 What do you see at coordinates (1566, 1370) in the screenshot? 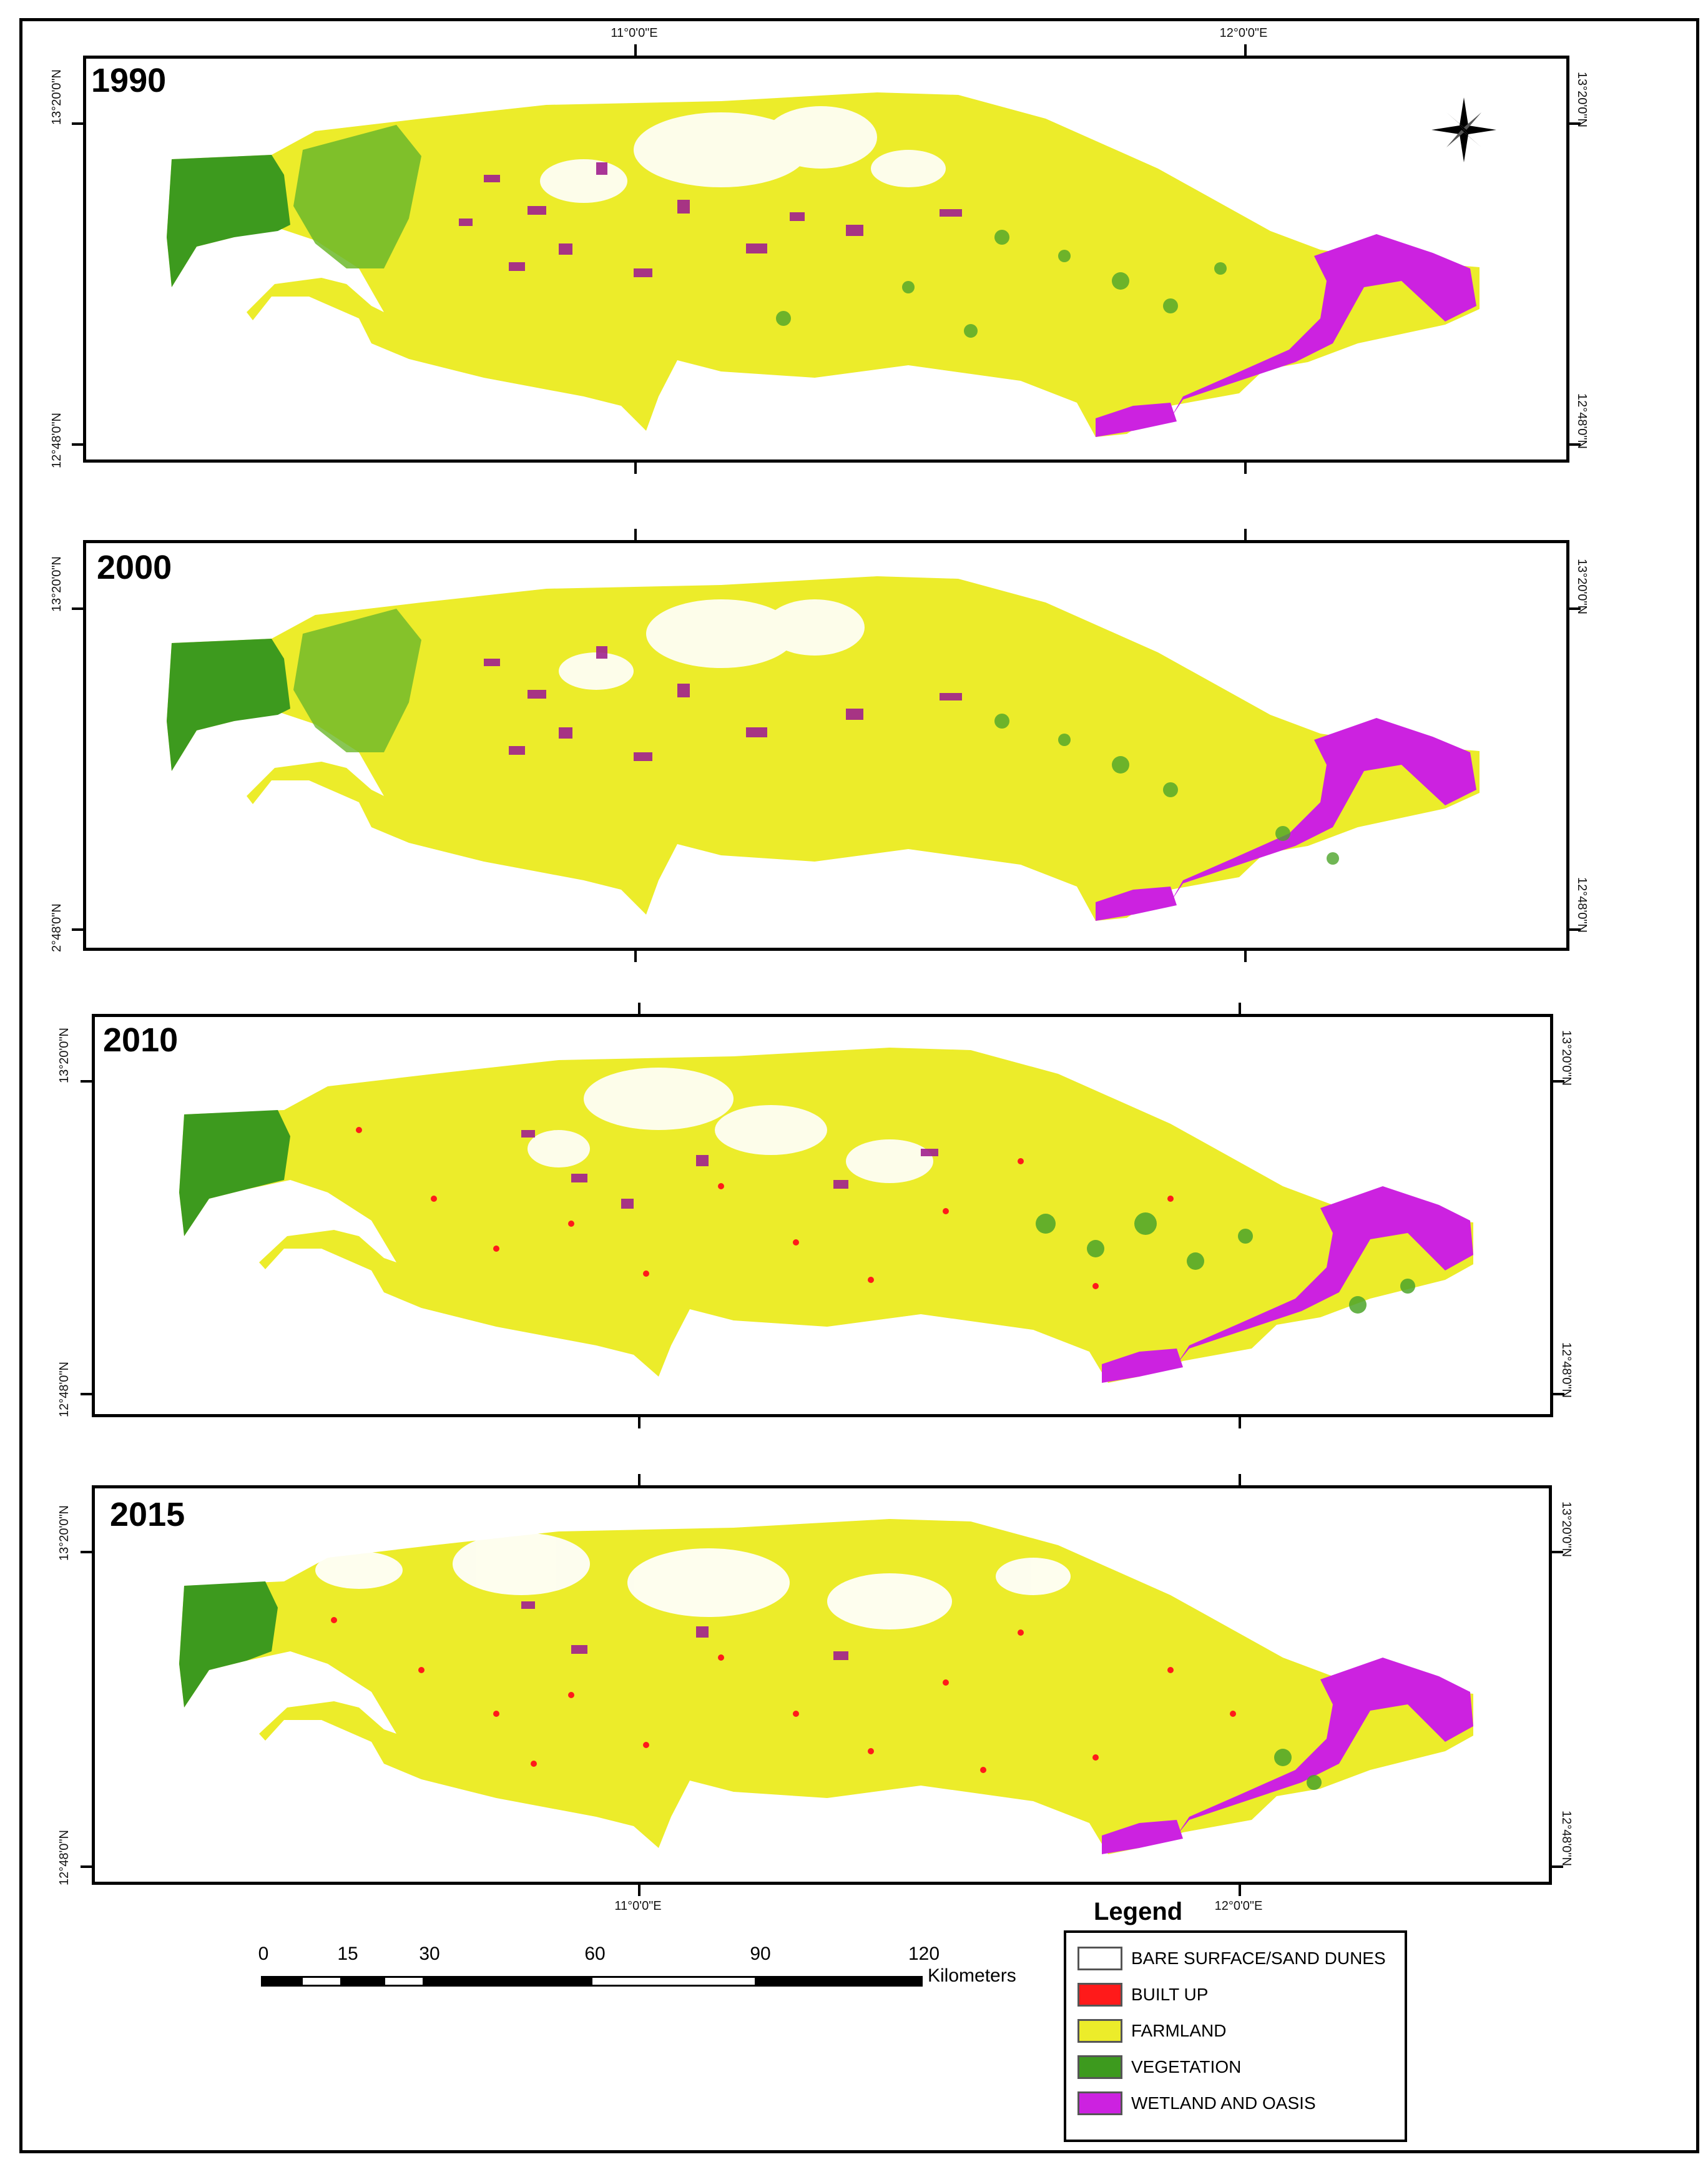
I see `lat-label-bottom-right-2010: 12°48'0"N` at bounding box center [1566, 1370].